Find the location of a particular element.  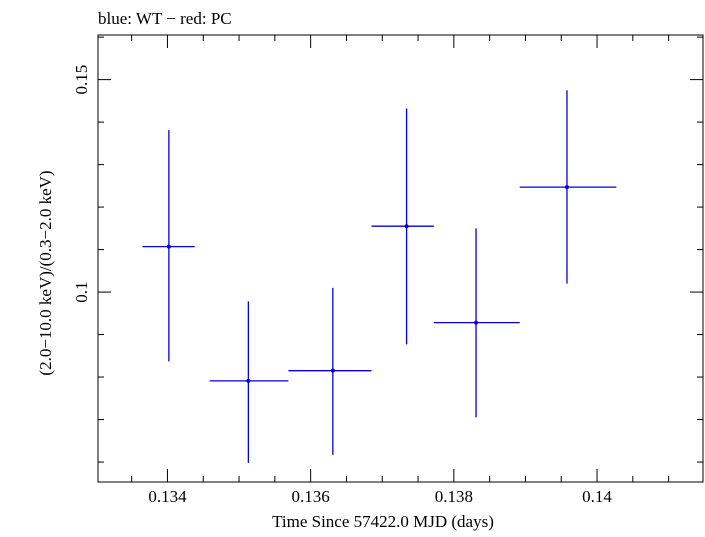

x-tick-label: 0.14 is located at coordinates (597, 496).